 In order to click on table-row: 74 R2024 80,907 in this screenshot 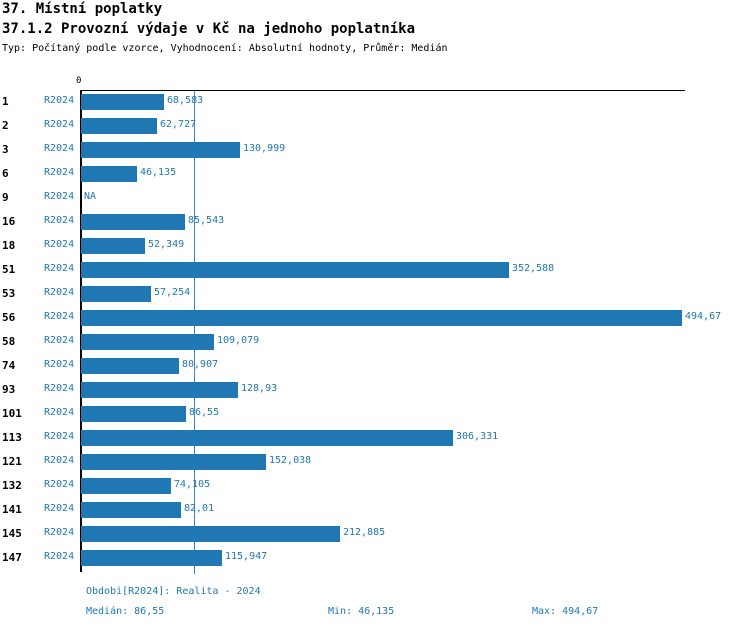, I will do `click(375, 366)`.